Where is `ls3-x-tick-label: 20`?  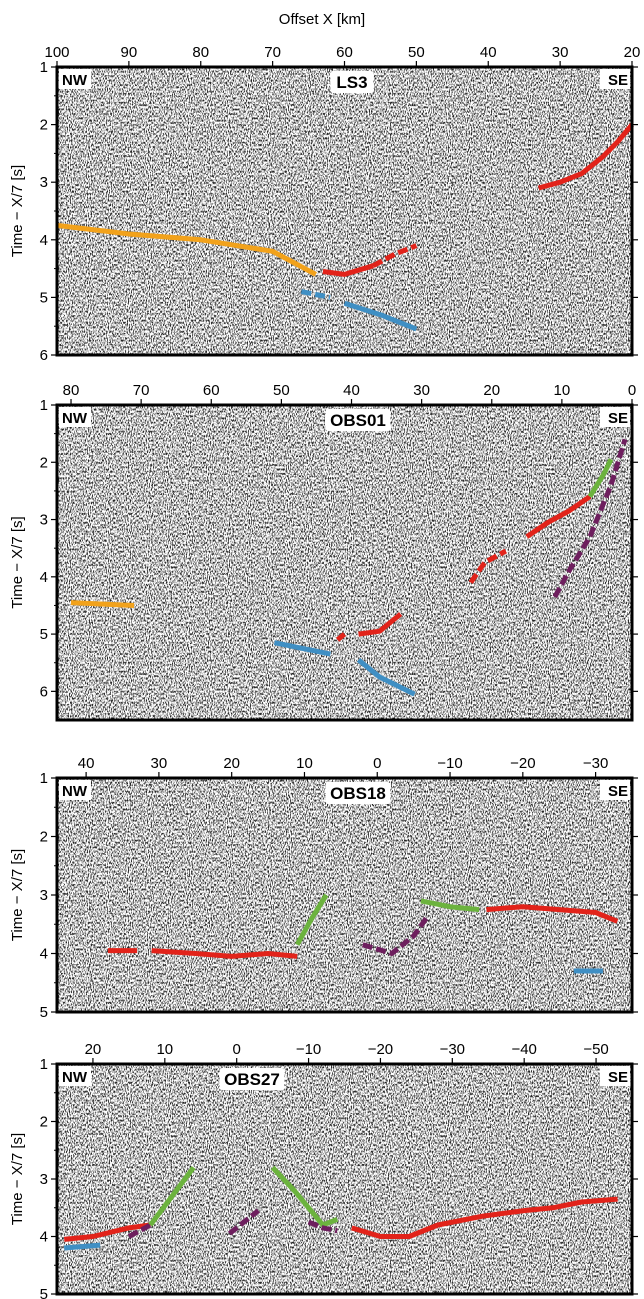
ls3-x-tick-label: 20 is located at coordinates (632, 52).